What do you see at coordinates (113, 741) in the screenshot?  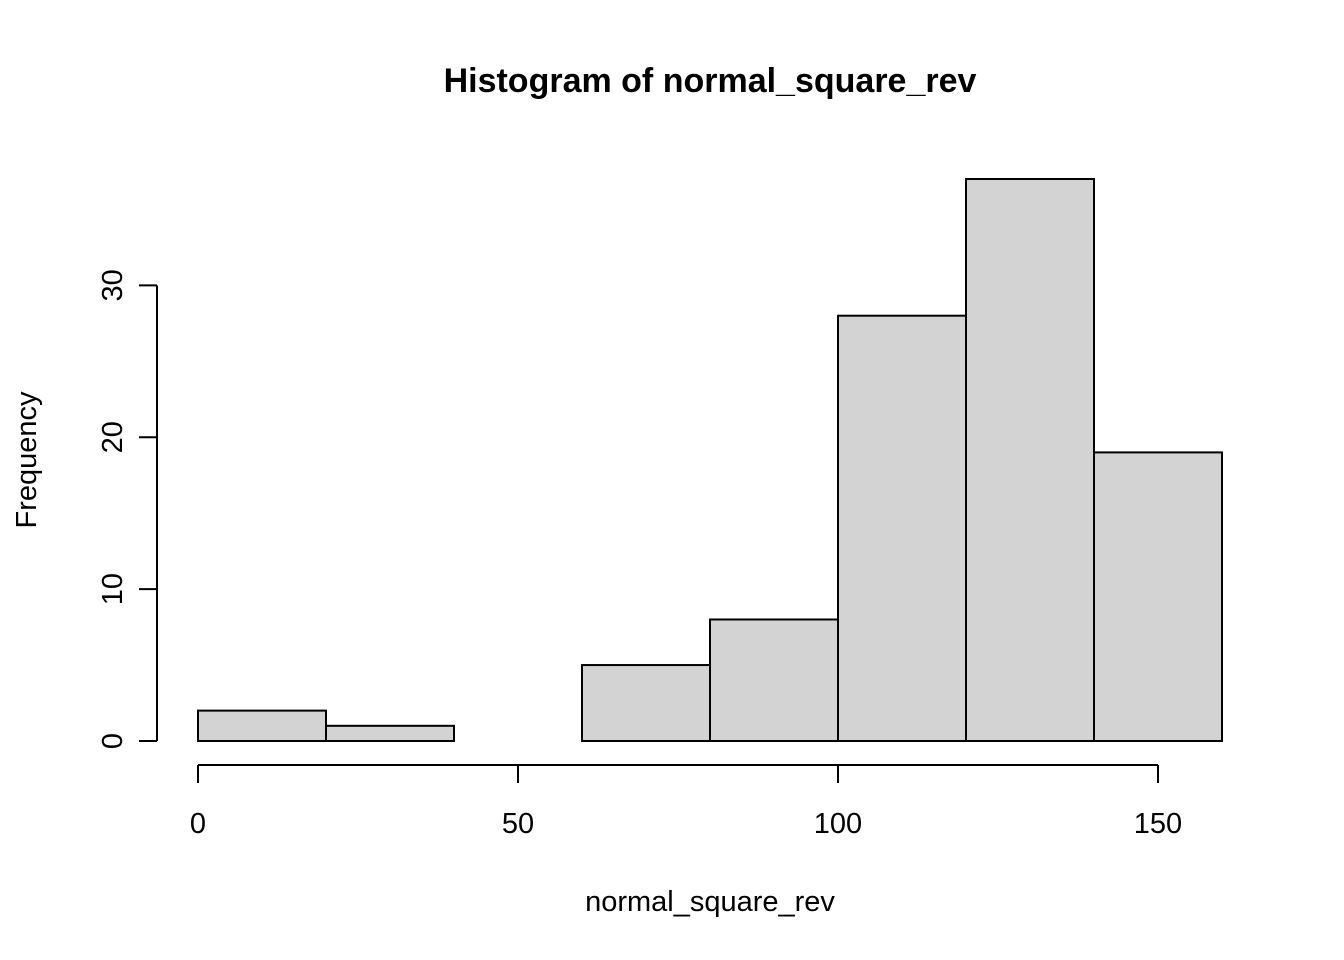 I see `y-tick-label: 0` at bounding box center [113, 741].